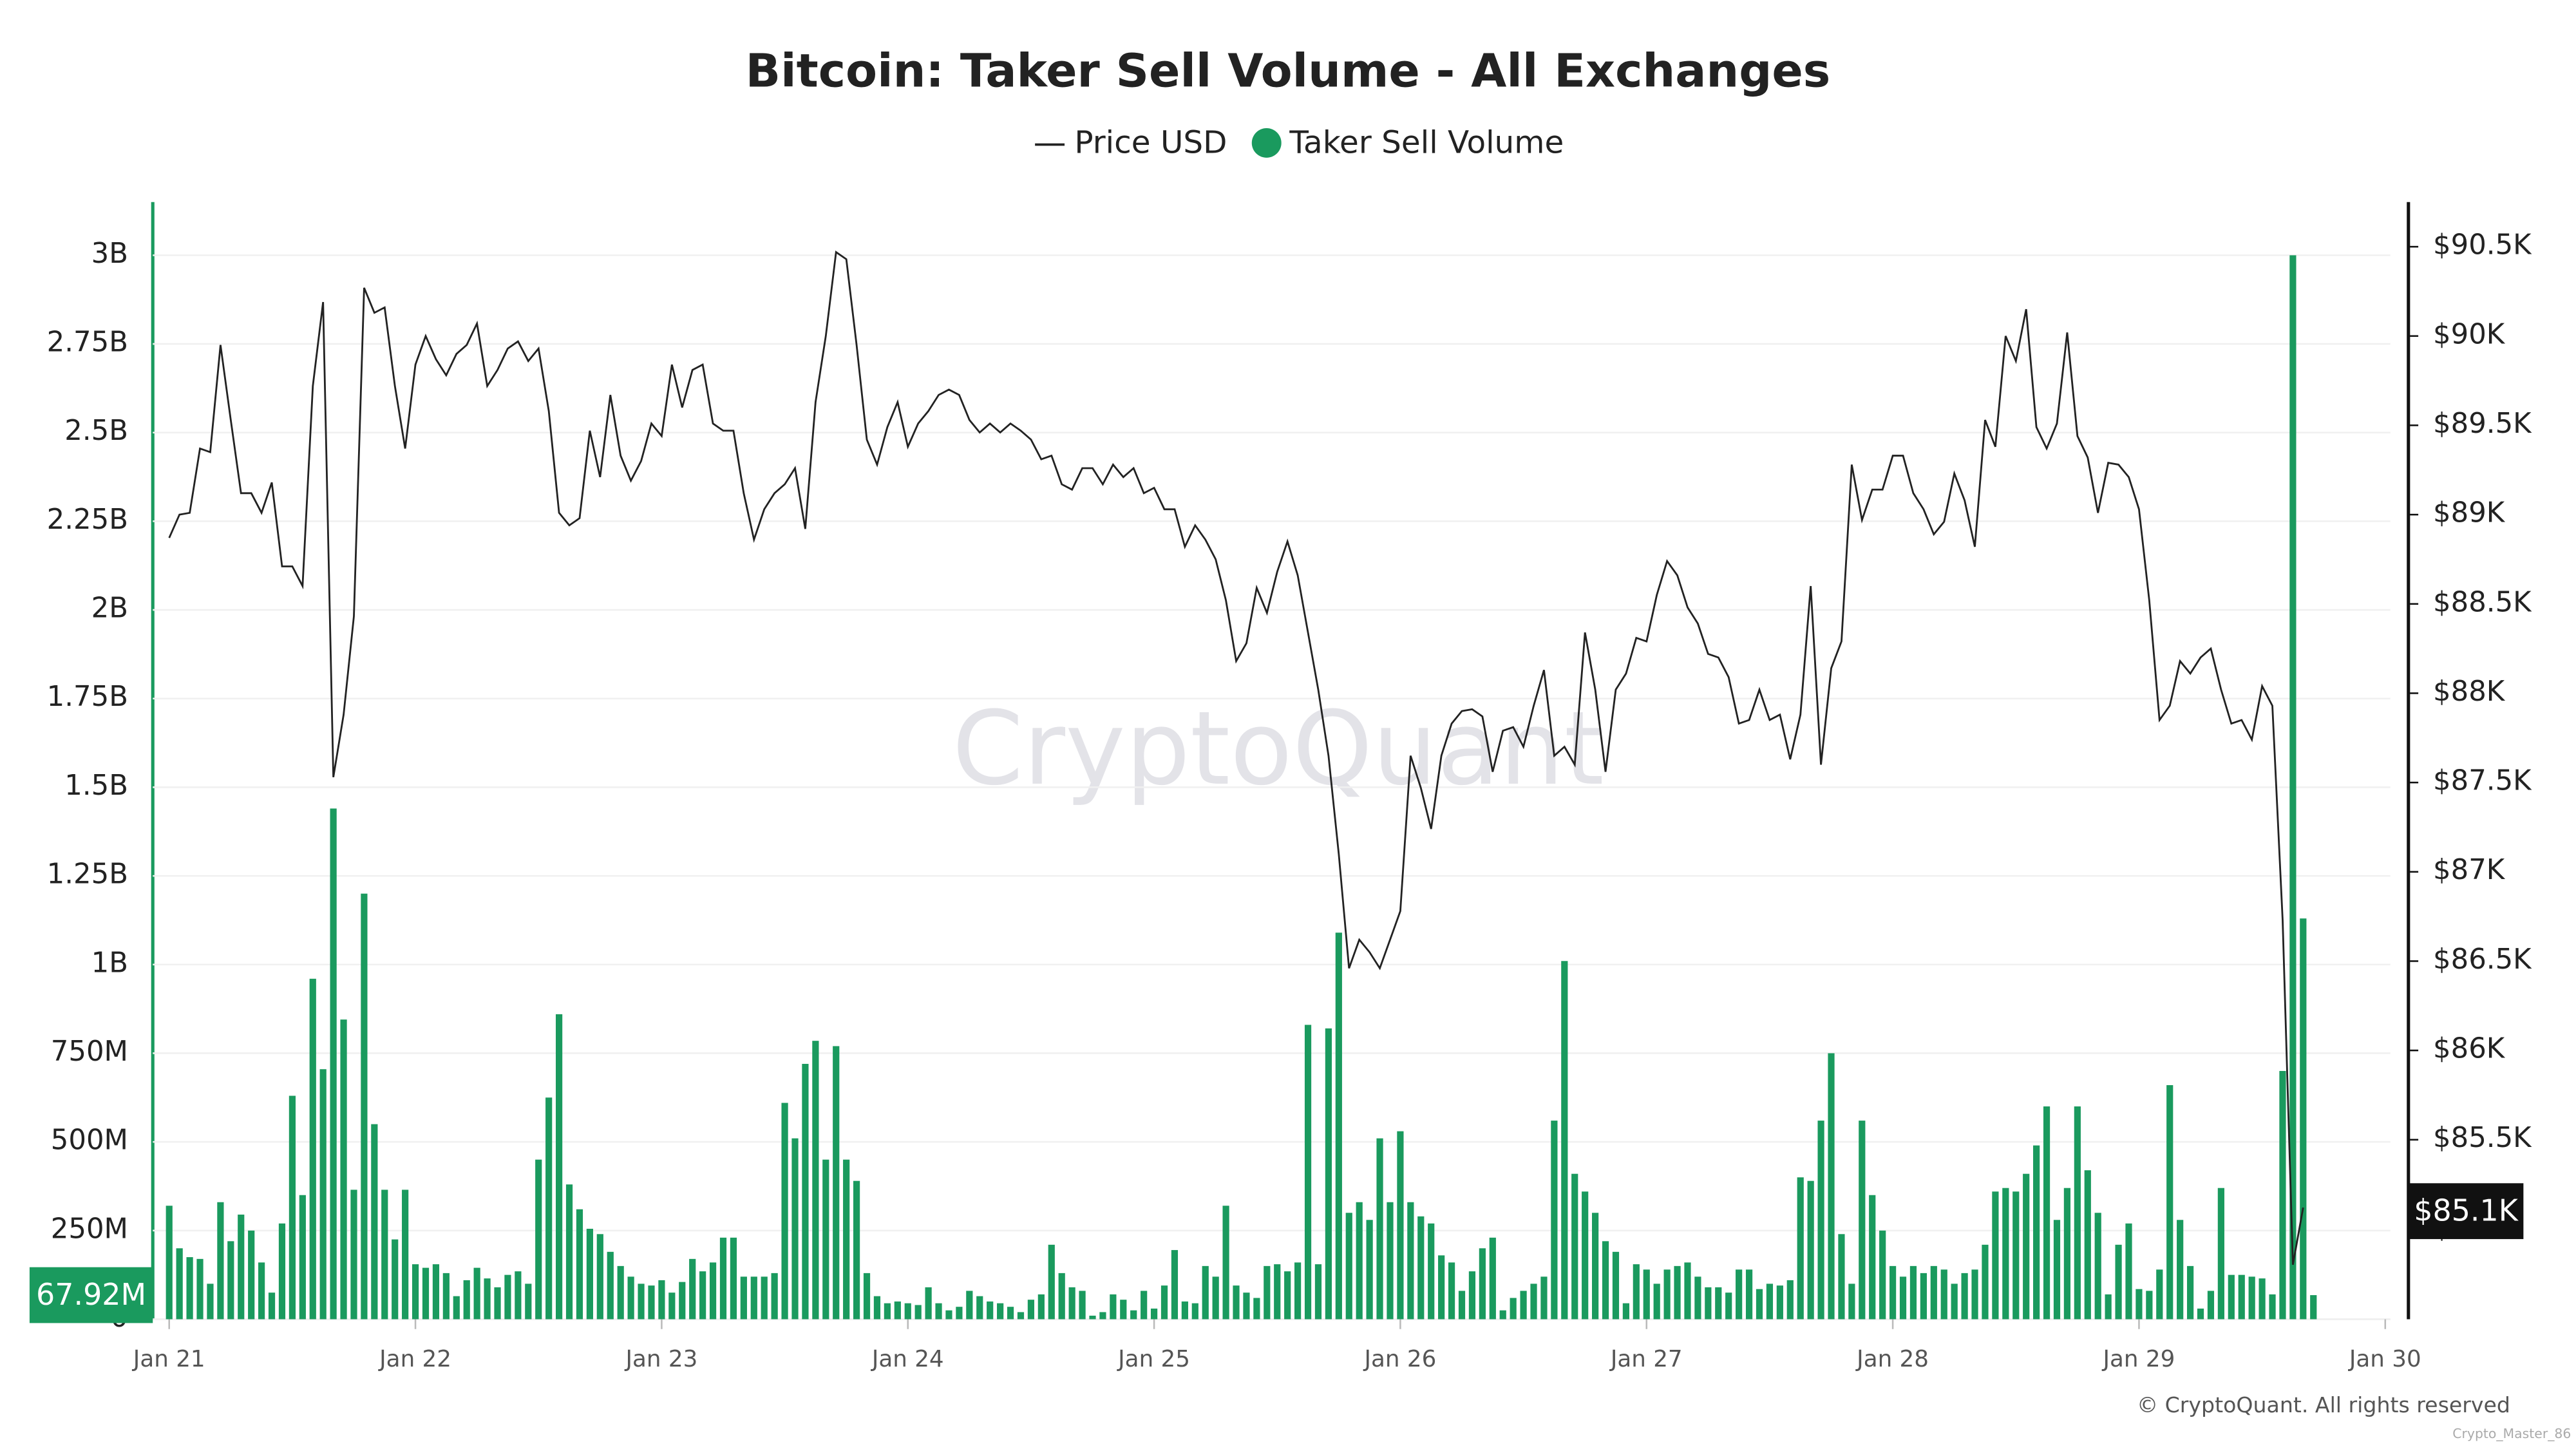 Image resolution: width=2576 pixels, height=1449 pixels. Describe the element at coordinates (109, 254) in the screenshot. I see `y-tick-label: 3B` at that location.